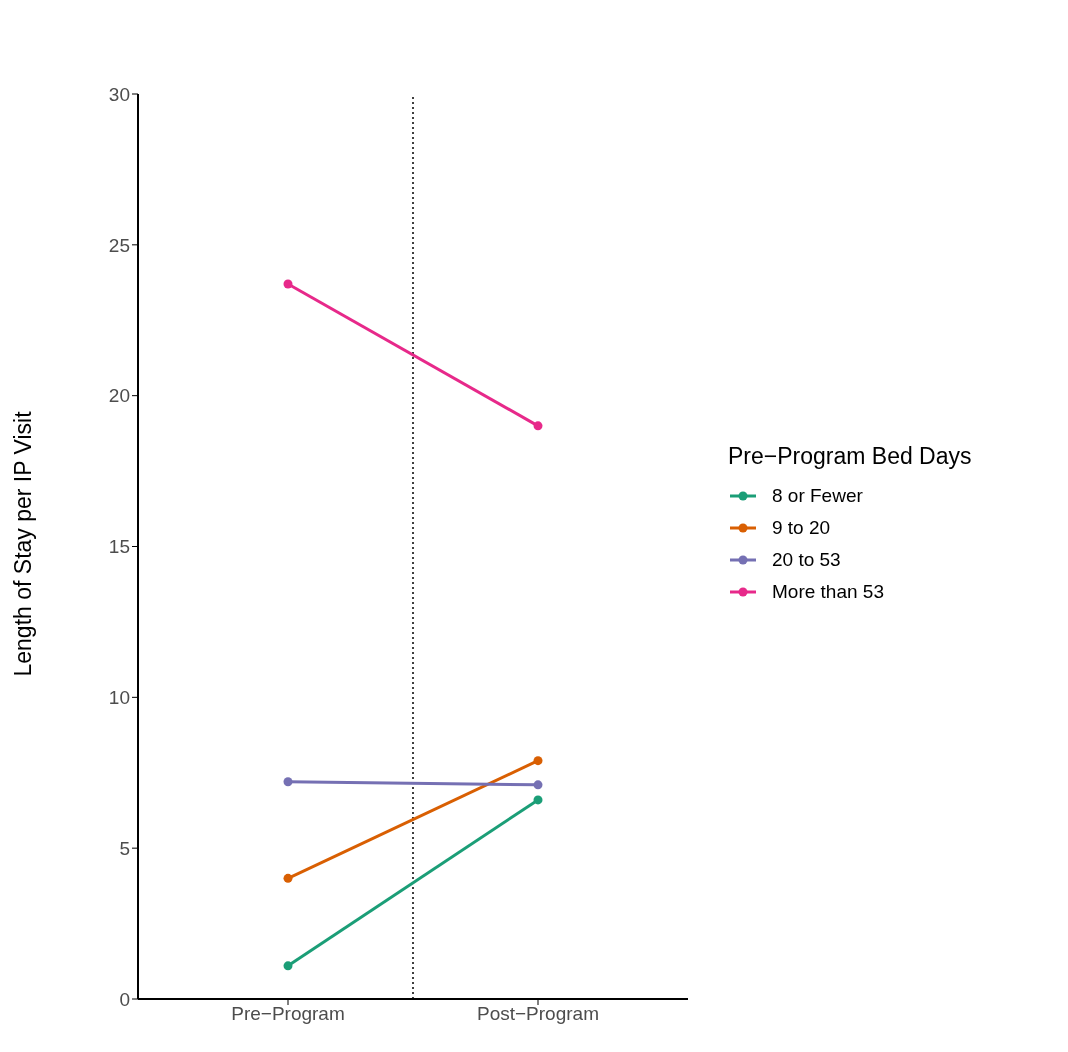 Image resolution: width=1068 pixels, height=1052 pixels. What do you see at coordinates (119, 245) in the screenshot?
I see `y-tick-label: 25` at bounding box center [119, 245].